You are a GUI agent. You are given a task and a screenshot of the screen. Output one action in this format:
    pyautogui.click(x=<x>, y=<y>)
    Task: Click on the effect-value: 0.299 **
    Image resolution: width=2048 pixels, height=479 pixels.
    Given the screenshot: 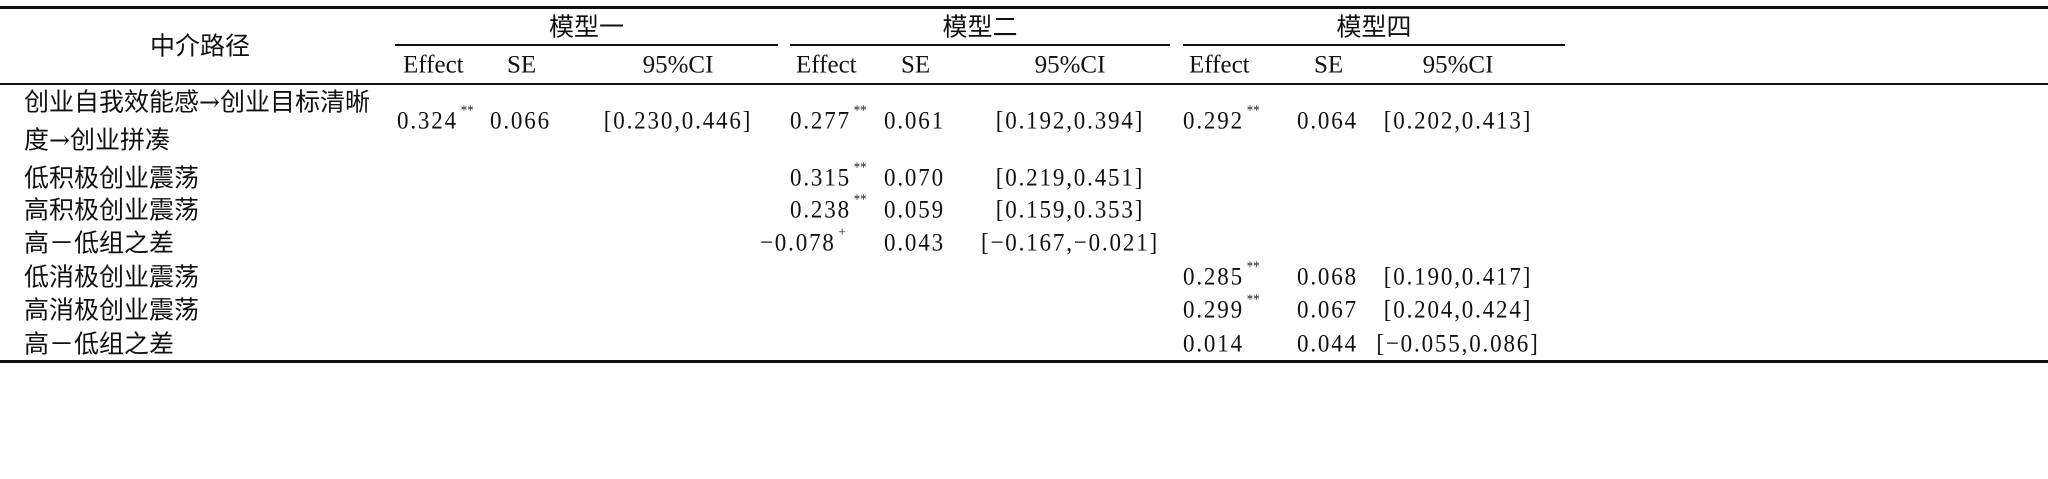 What is the action you would take?
    pyautogui.click(x=1221, y=308)
    